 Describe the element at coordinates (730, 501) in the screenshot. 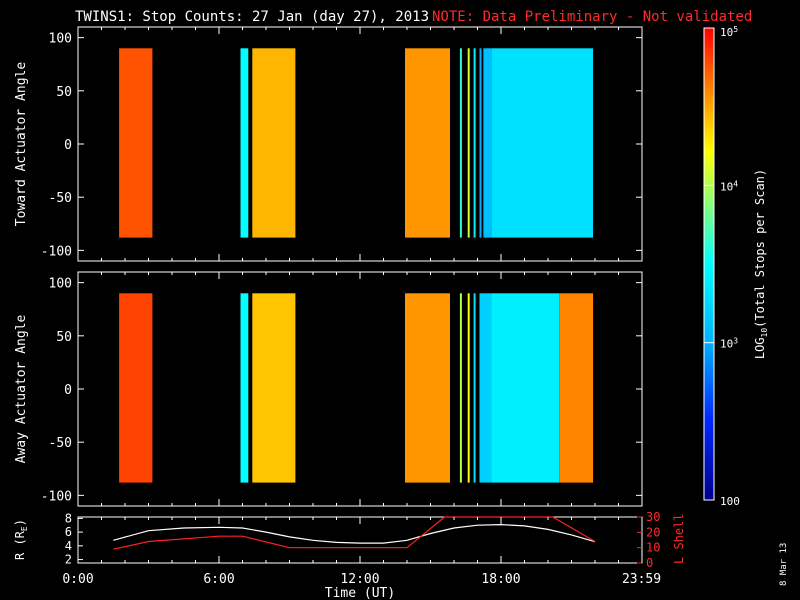

I see `colorbar-tick-label: 100` at that location.